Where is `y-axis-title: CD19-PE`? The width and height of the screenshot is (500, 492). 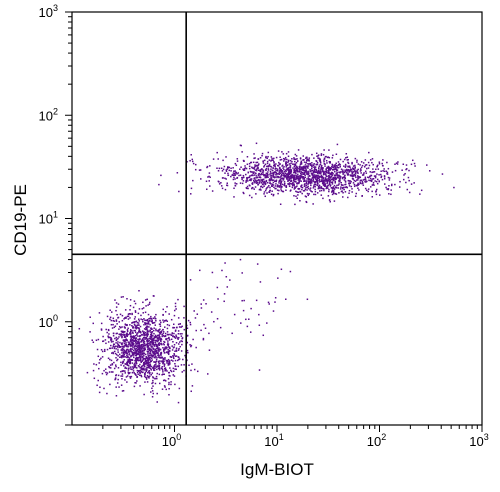 y-axis-title: CD19-PE is located at coordinates (20, 220).